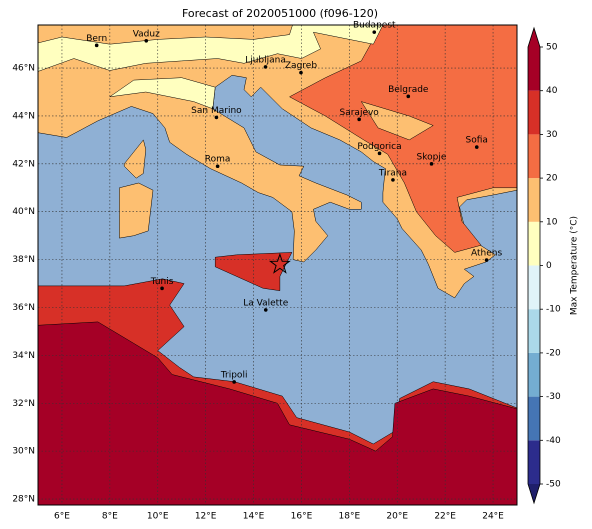 This screenshot has width=592, height=529. Describe the element at coordinates (350, 517) in the screenshot. I see `lon-tick-label: 18°E` at that location.